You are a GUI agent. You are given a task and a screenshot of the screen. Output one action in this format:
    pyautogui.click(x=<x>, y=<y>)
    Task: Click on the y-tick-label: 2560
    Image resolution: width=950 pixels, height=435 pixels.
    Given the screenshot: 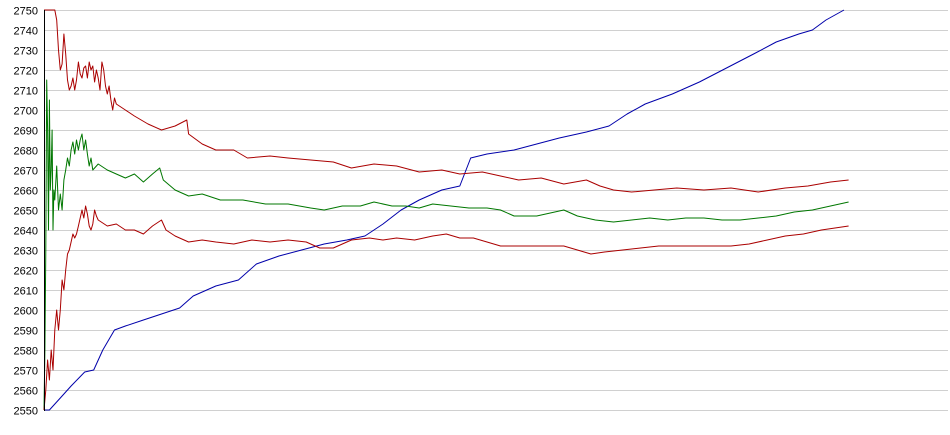 What is the action you would take?
    pyautogui.click(x=26, y=392)
    